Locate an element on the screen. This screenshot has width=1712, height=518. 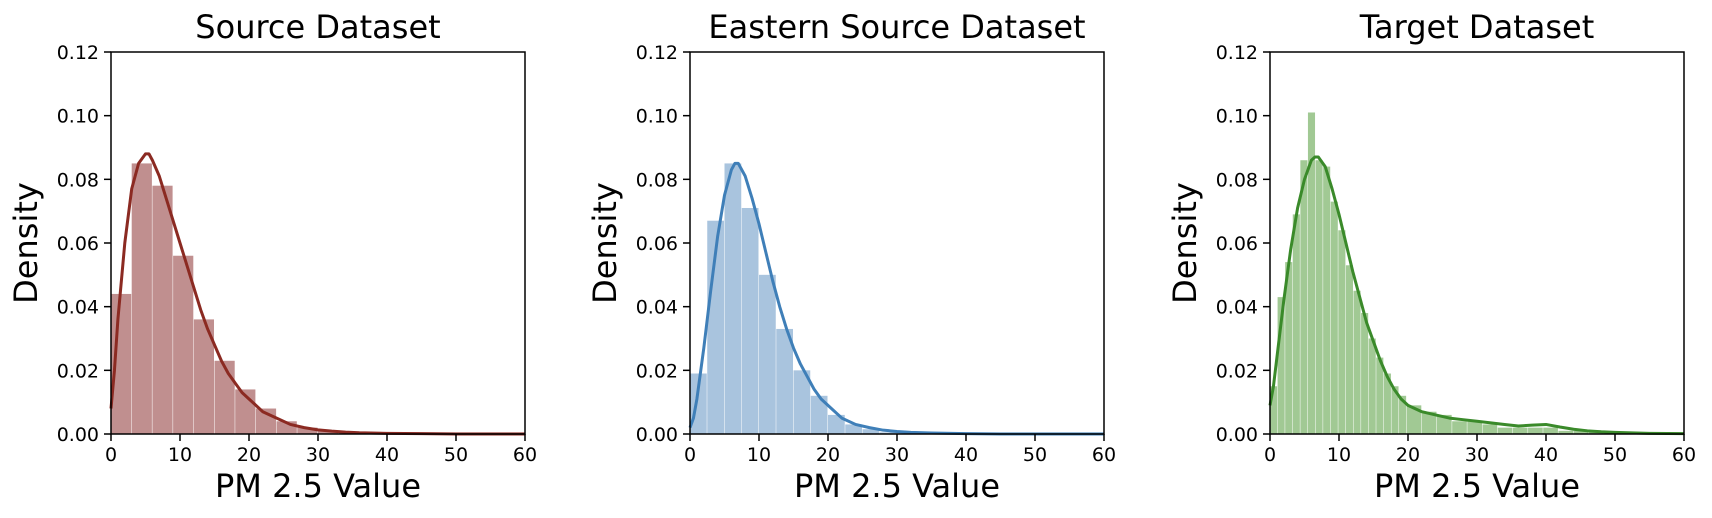
chart-title: Source Dataset is located at coordinates (317, 27).